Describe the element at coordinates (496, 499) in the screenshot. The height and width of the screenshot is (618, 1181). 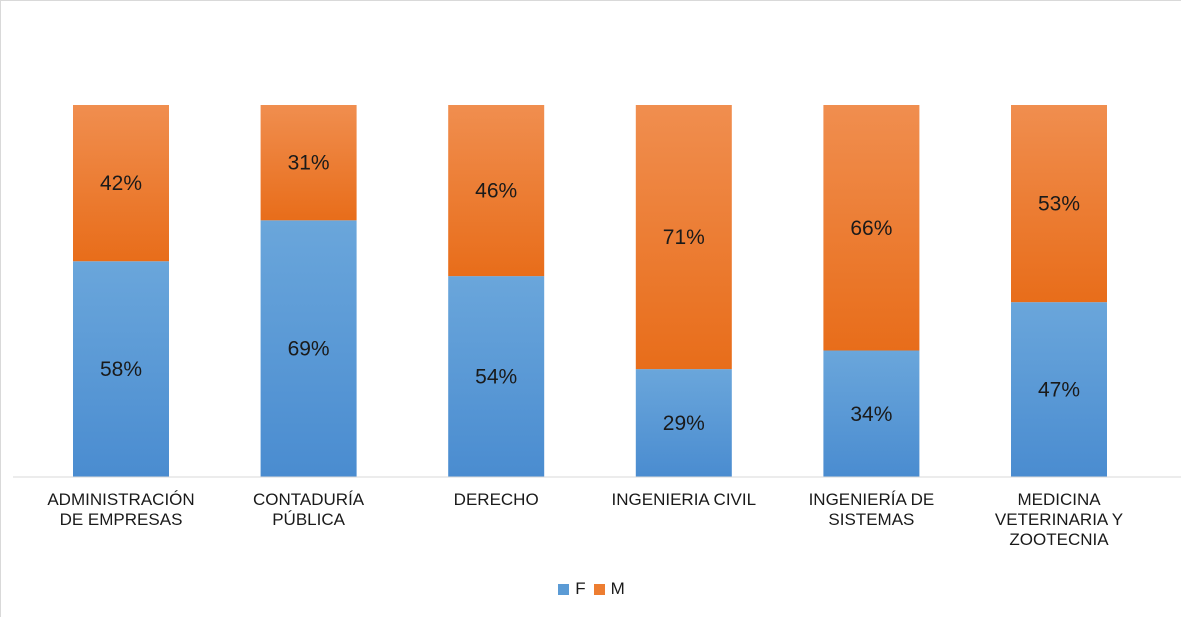
I see `category-label-3: DERECHO` at that location.